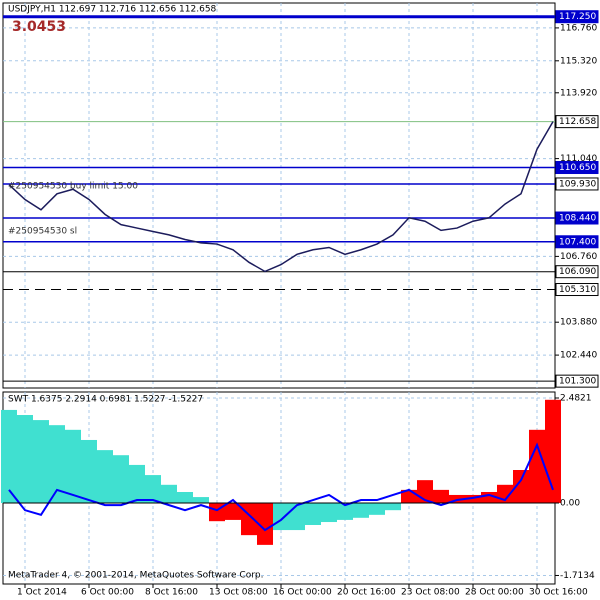 The image size is (600, 600). I want to click on order-annotation: #250954530 buy limit 15.00, so click(73, 187).